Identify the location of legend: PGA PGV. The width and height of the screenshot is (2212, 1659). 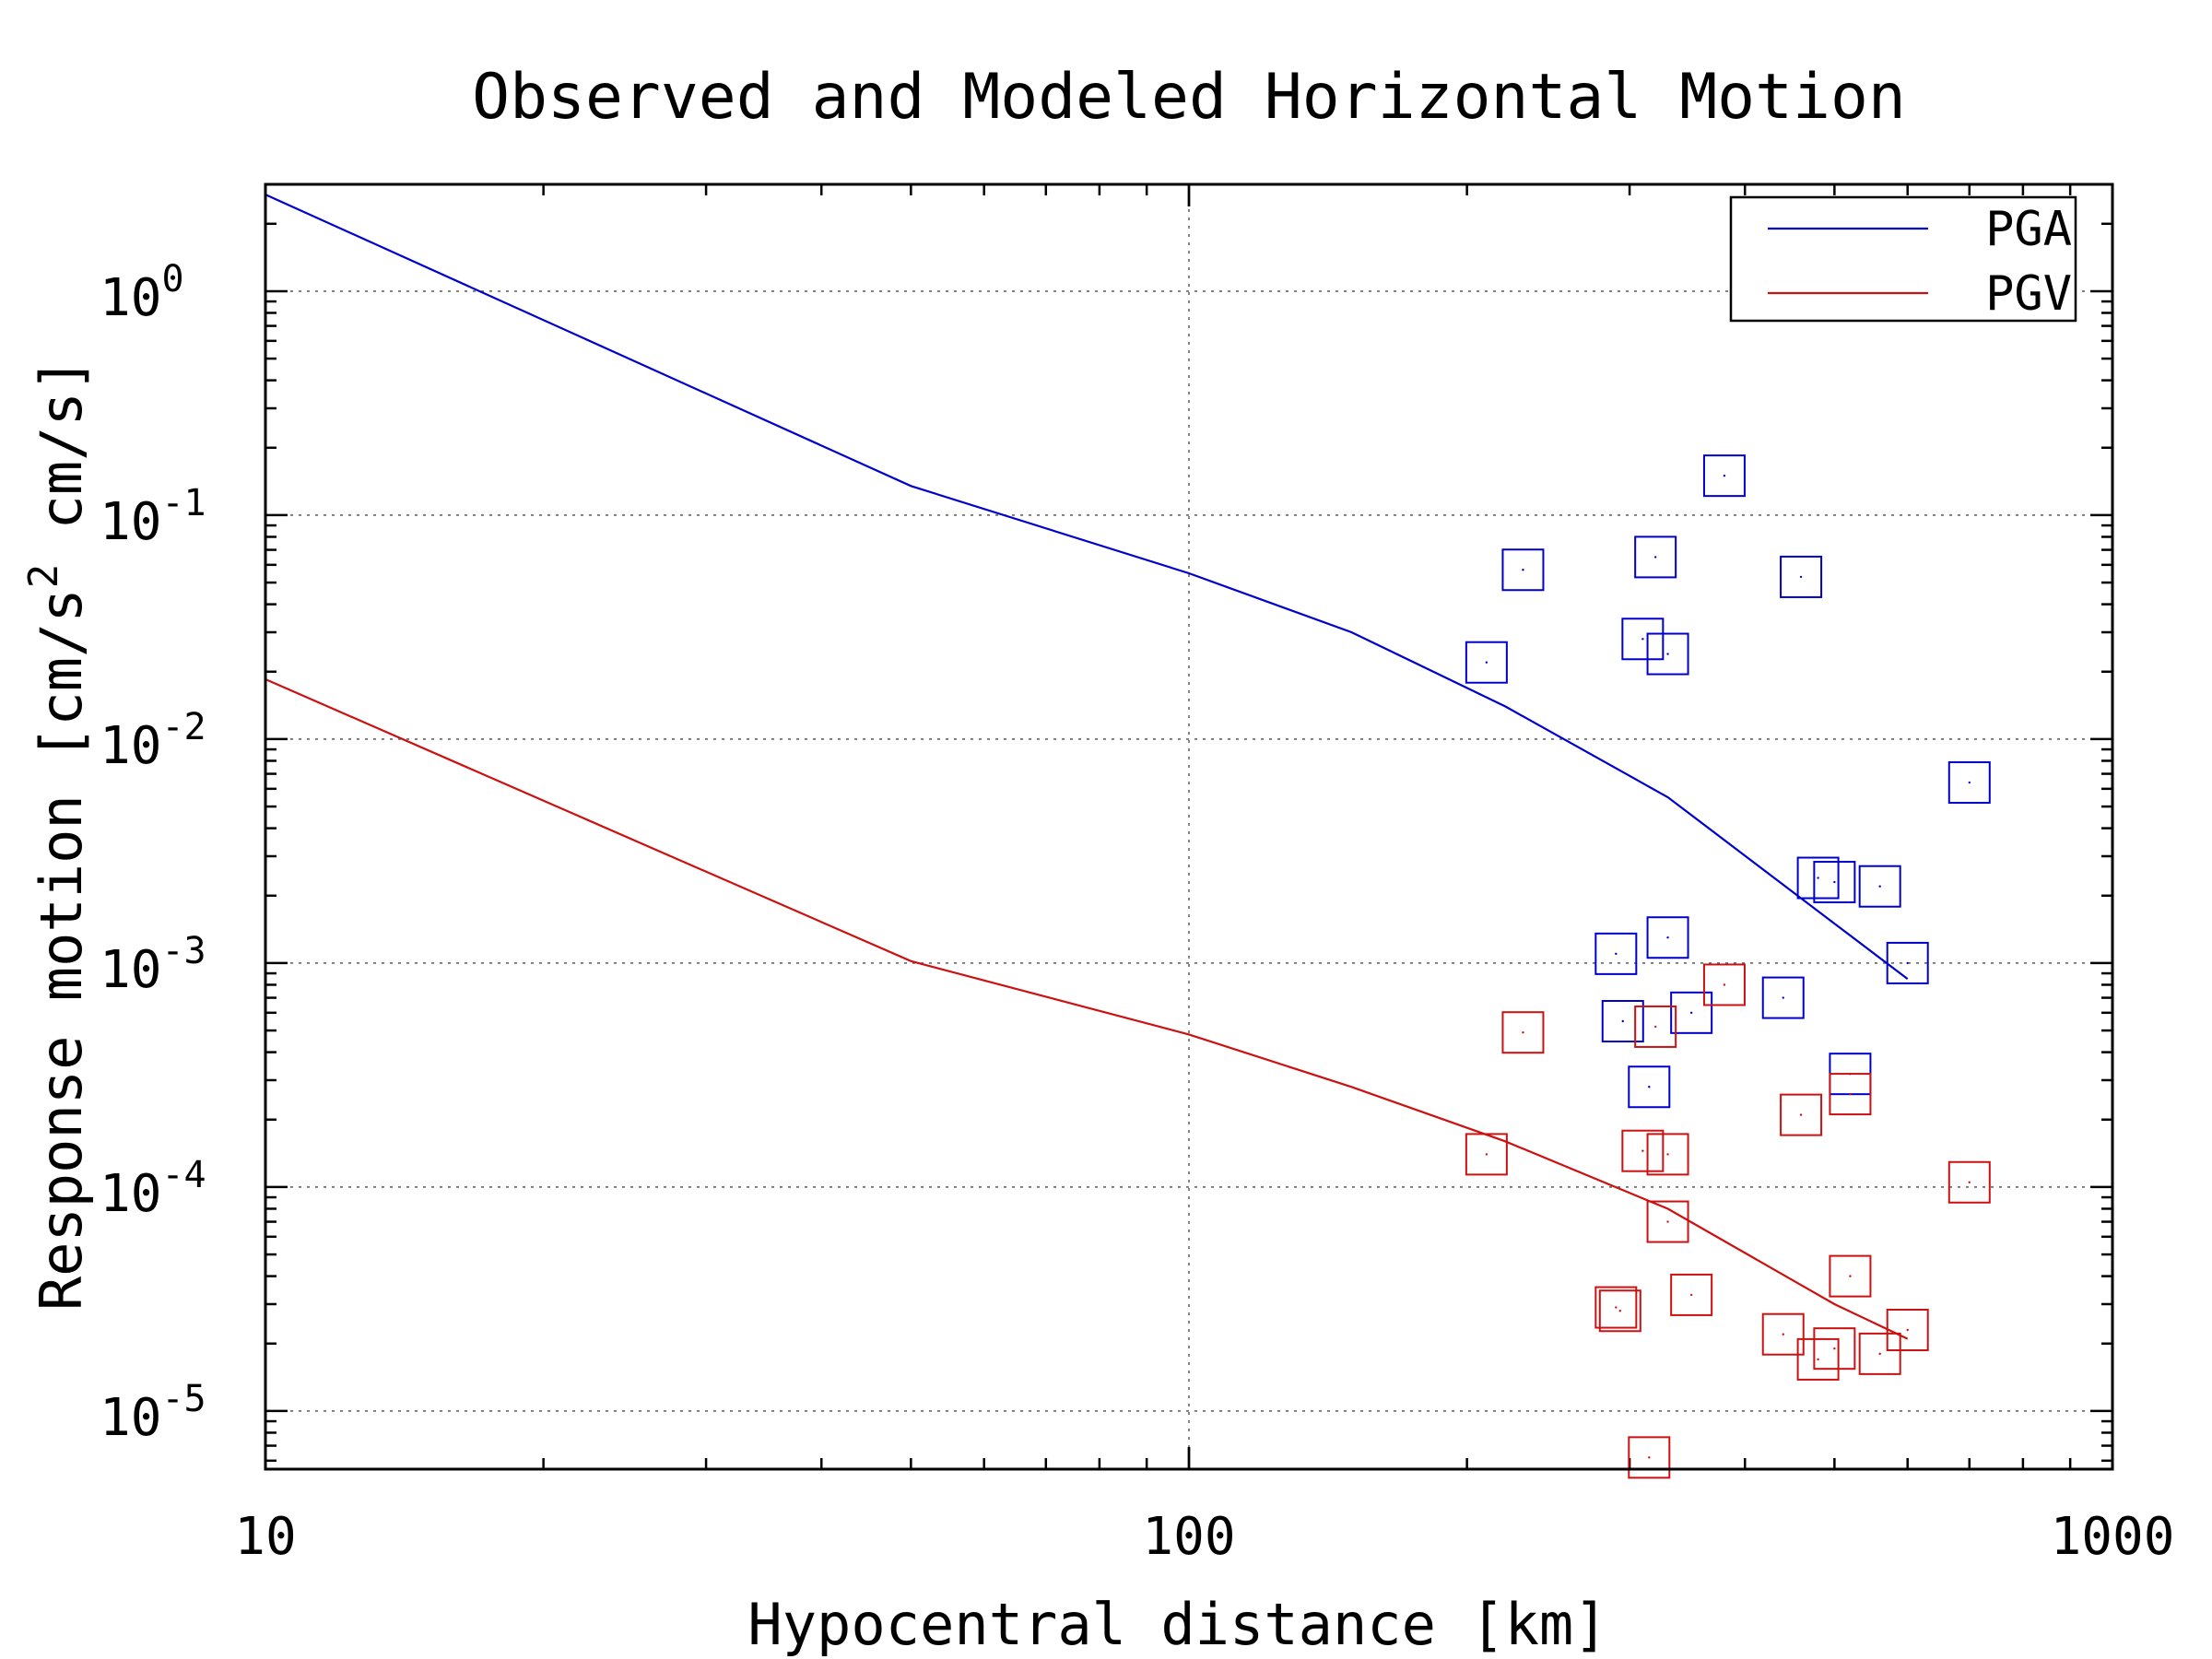
(1903, 259).